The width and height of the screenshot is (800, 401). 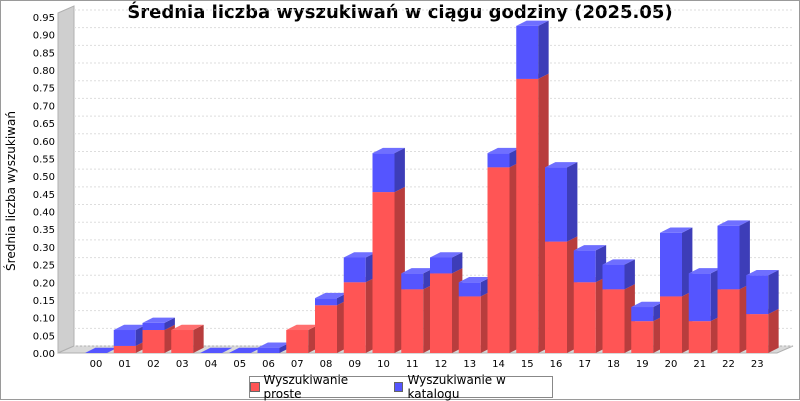 I want to click on y-tick-label: 0.50, so click(x=44, y=177).